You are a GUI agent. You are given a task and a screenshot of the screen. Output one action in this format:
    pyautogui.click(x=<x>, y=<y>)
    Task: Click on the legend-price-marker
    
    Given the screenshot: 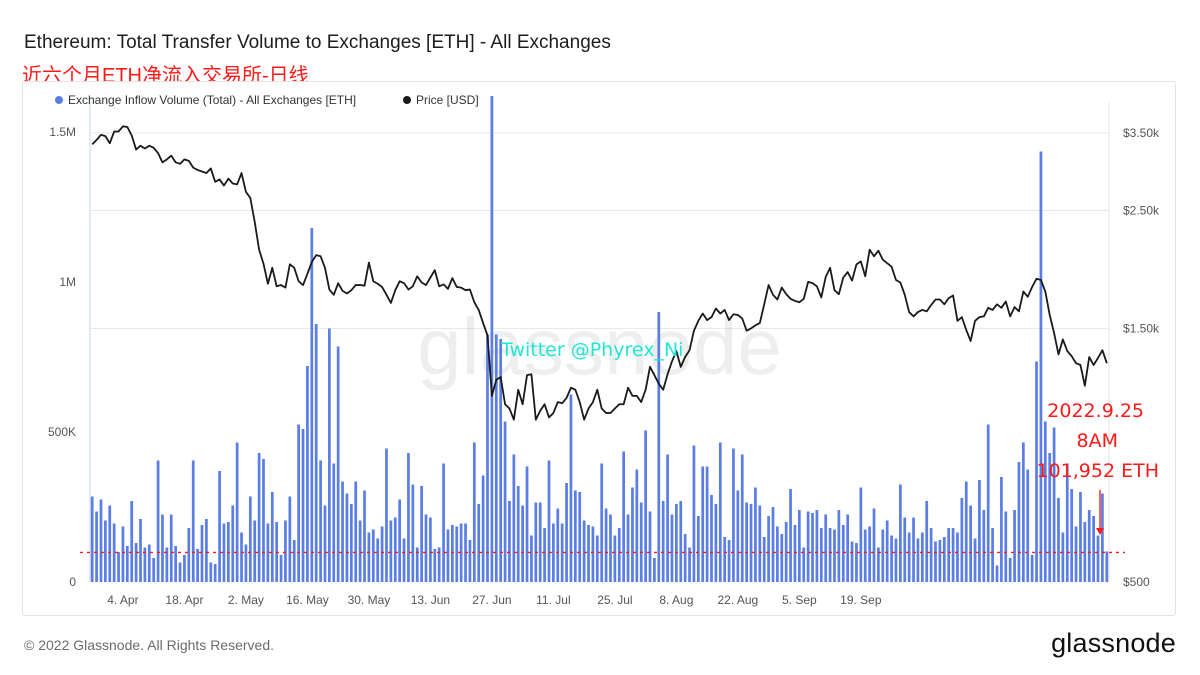 What is the action you would take?
    pyautogui.click(x=407, y=100)
    